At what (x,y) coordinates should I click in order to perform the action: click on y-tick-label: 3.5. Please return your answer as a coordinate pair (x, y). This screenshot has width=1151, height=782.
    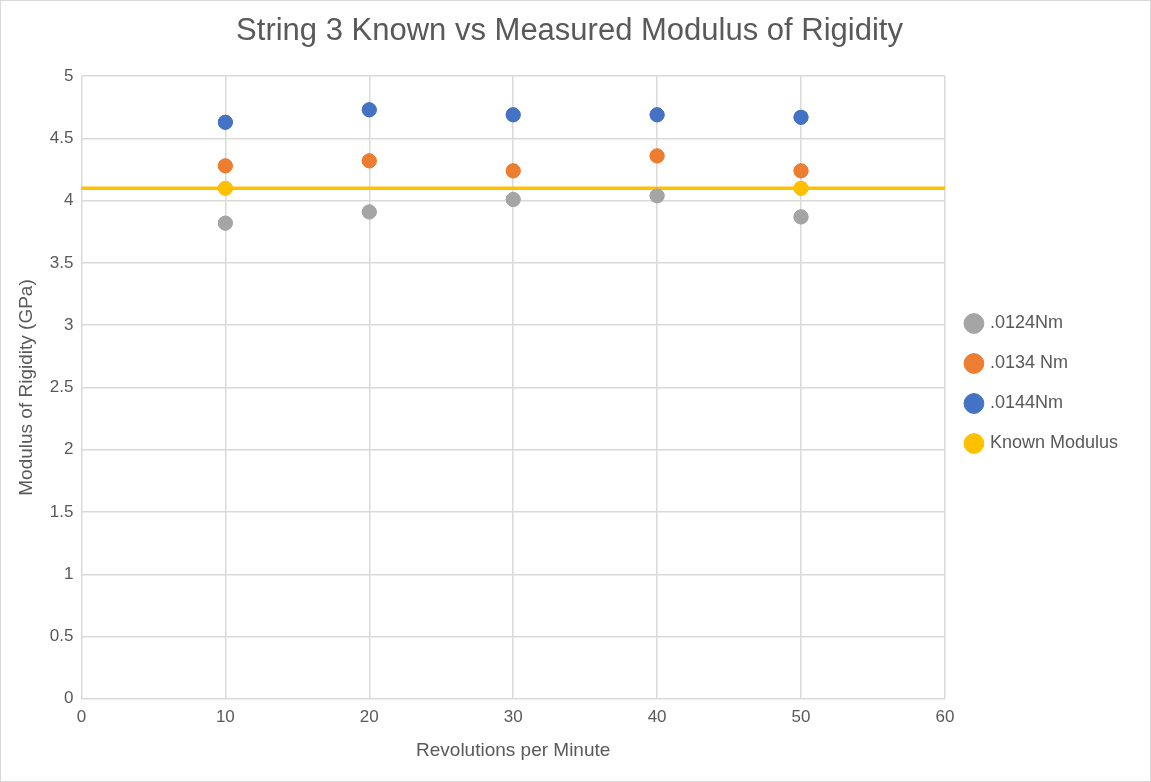
    Looking at the image, I should click on (61, 262).